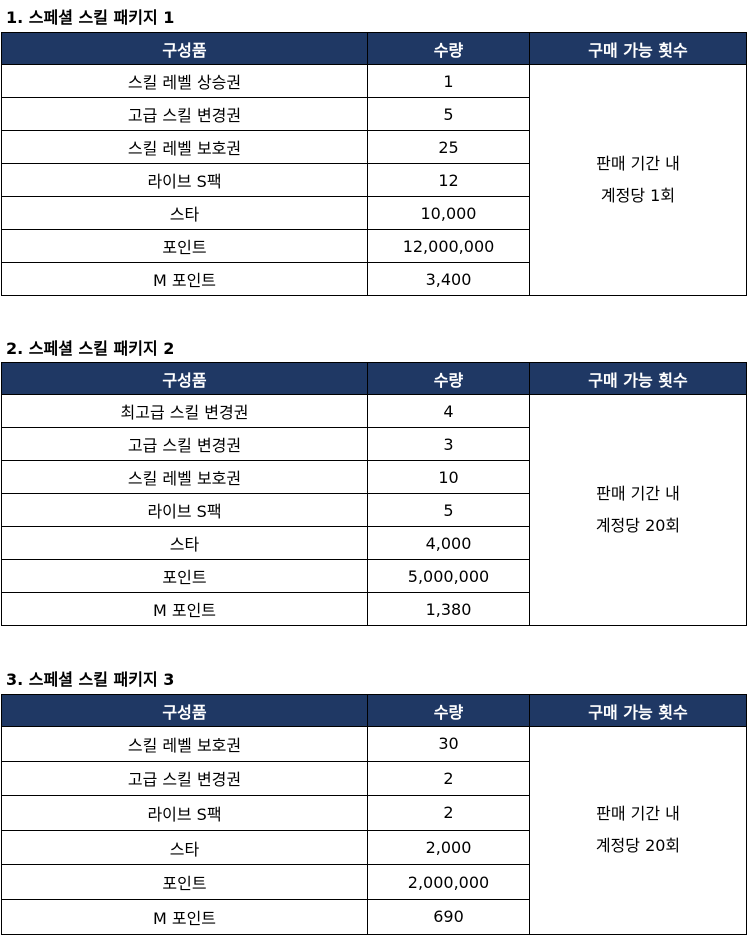  I want to click on table-row: 포인트 12,000,000, so click(374, 246).